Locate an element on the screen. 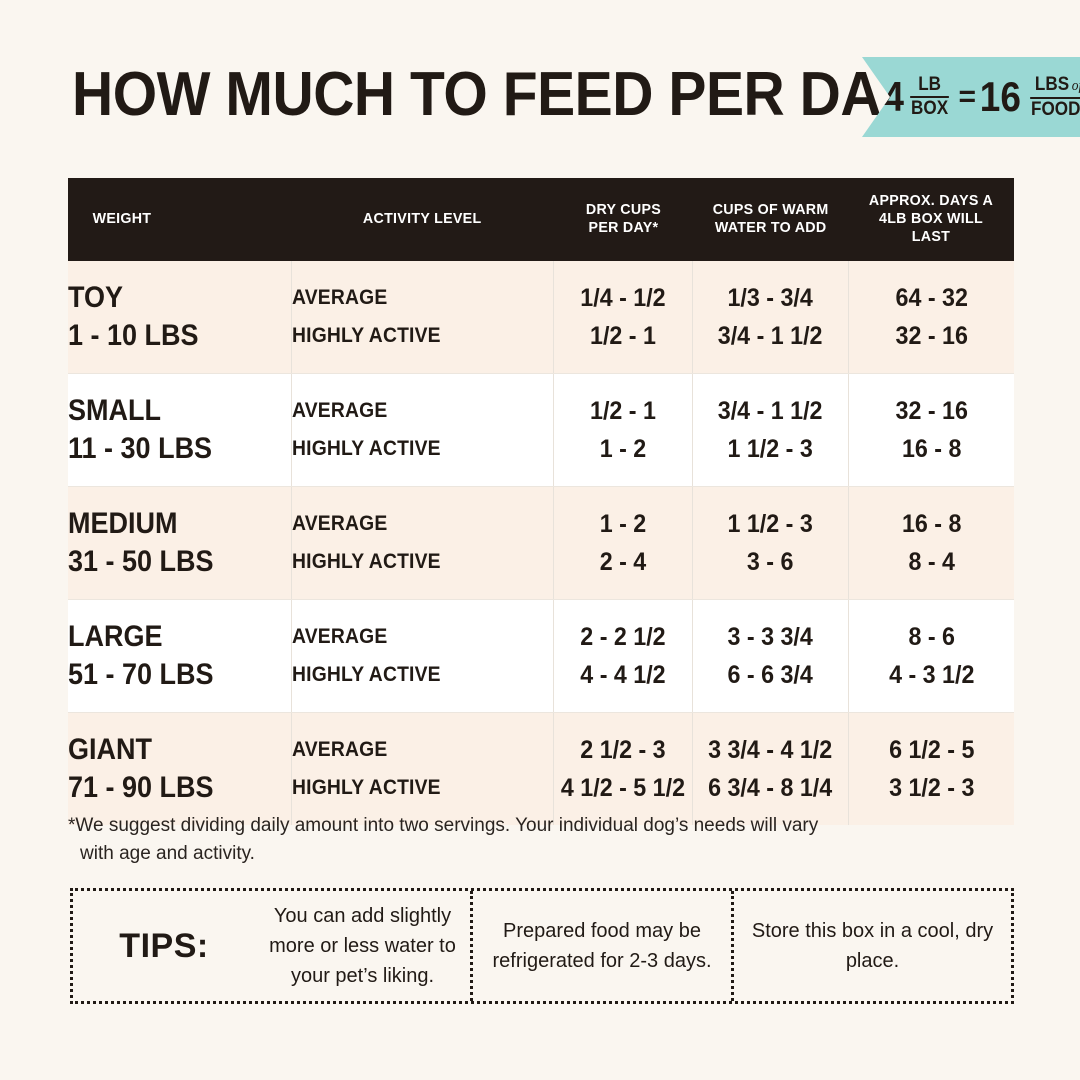 The width and height of the screenshot is (1080, 1080). dry-cups-average: 2 1/2 - 3 is located at coordinates (623, 750).